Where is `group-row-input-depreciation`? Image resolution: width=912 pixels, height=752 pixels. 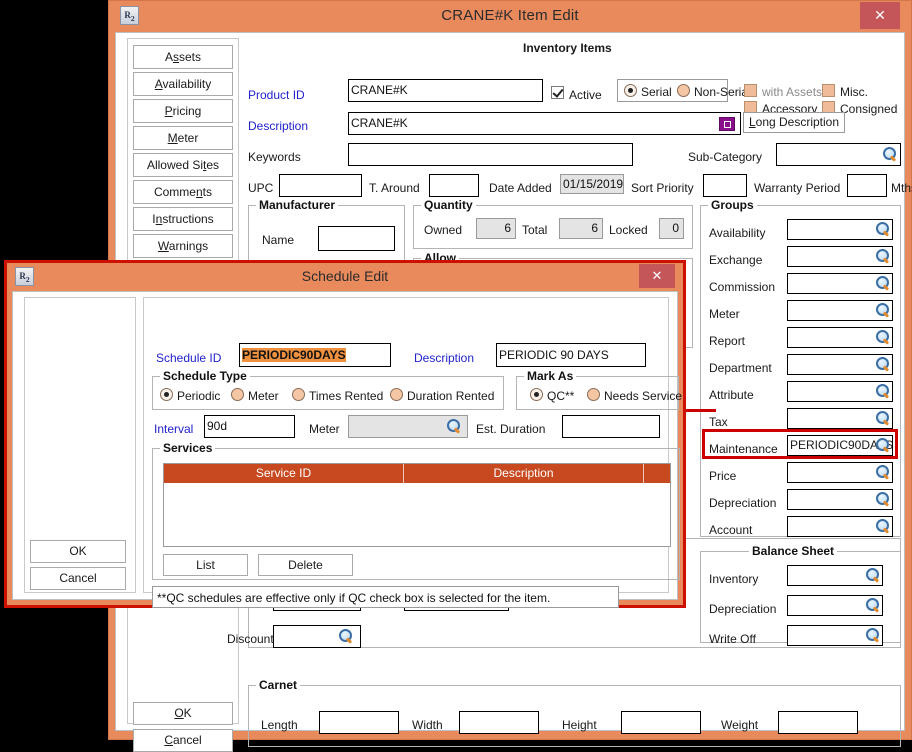 group-row-input-depreciation is located at coordinates (840, 499).